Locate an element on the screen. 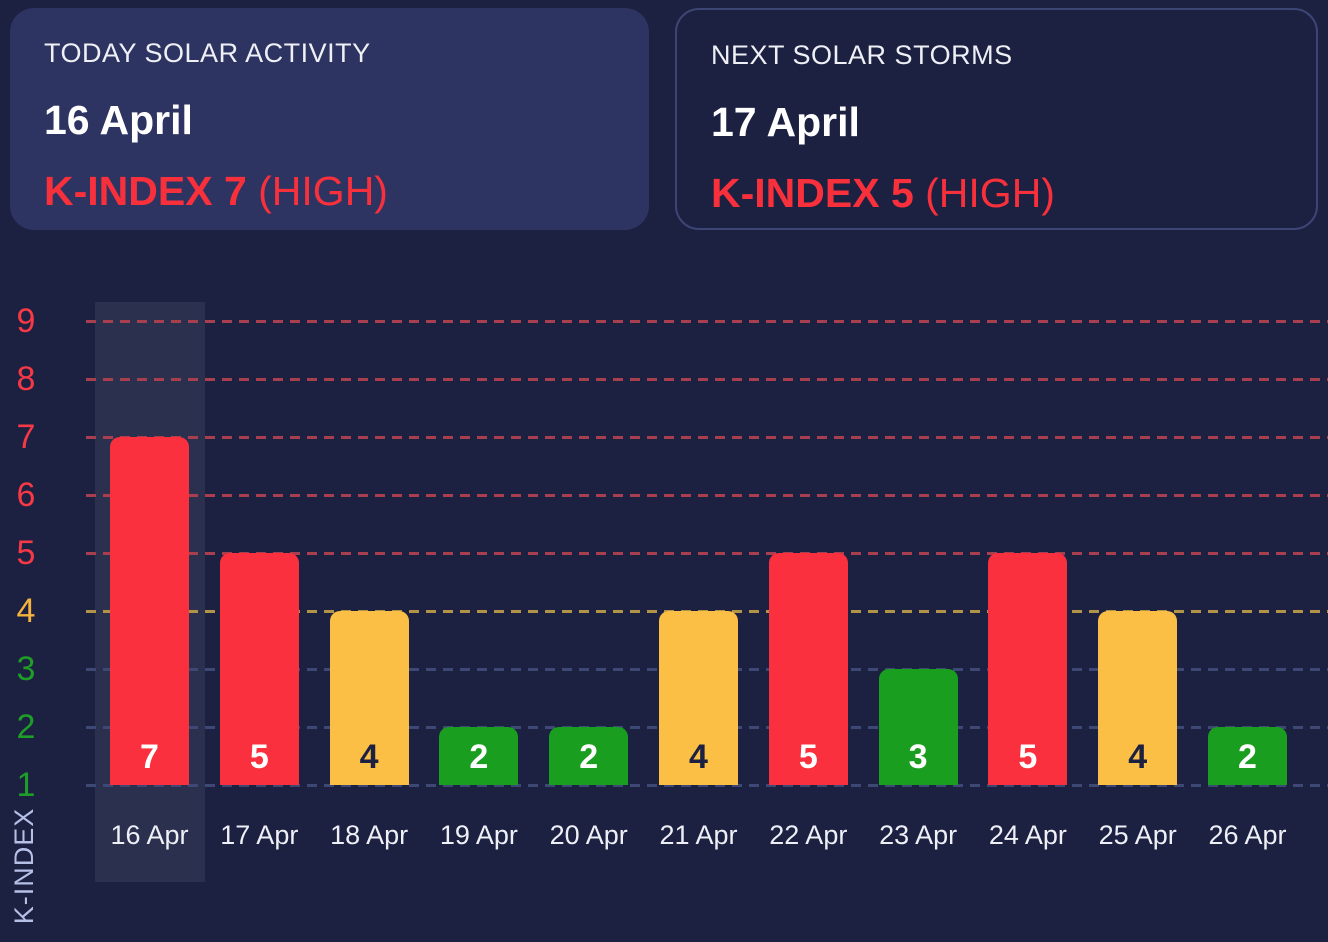  y-tick-3: 3 is located at coordinates (26, 669).